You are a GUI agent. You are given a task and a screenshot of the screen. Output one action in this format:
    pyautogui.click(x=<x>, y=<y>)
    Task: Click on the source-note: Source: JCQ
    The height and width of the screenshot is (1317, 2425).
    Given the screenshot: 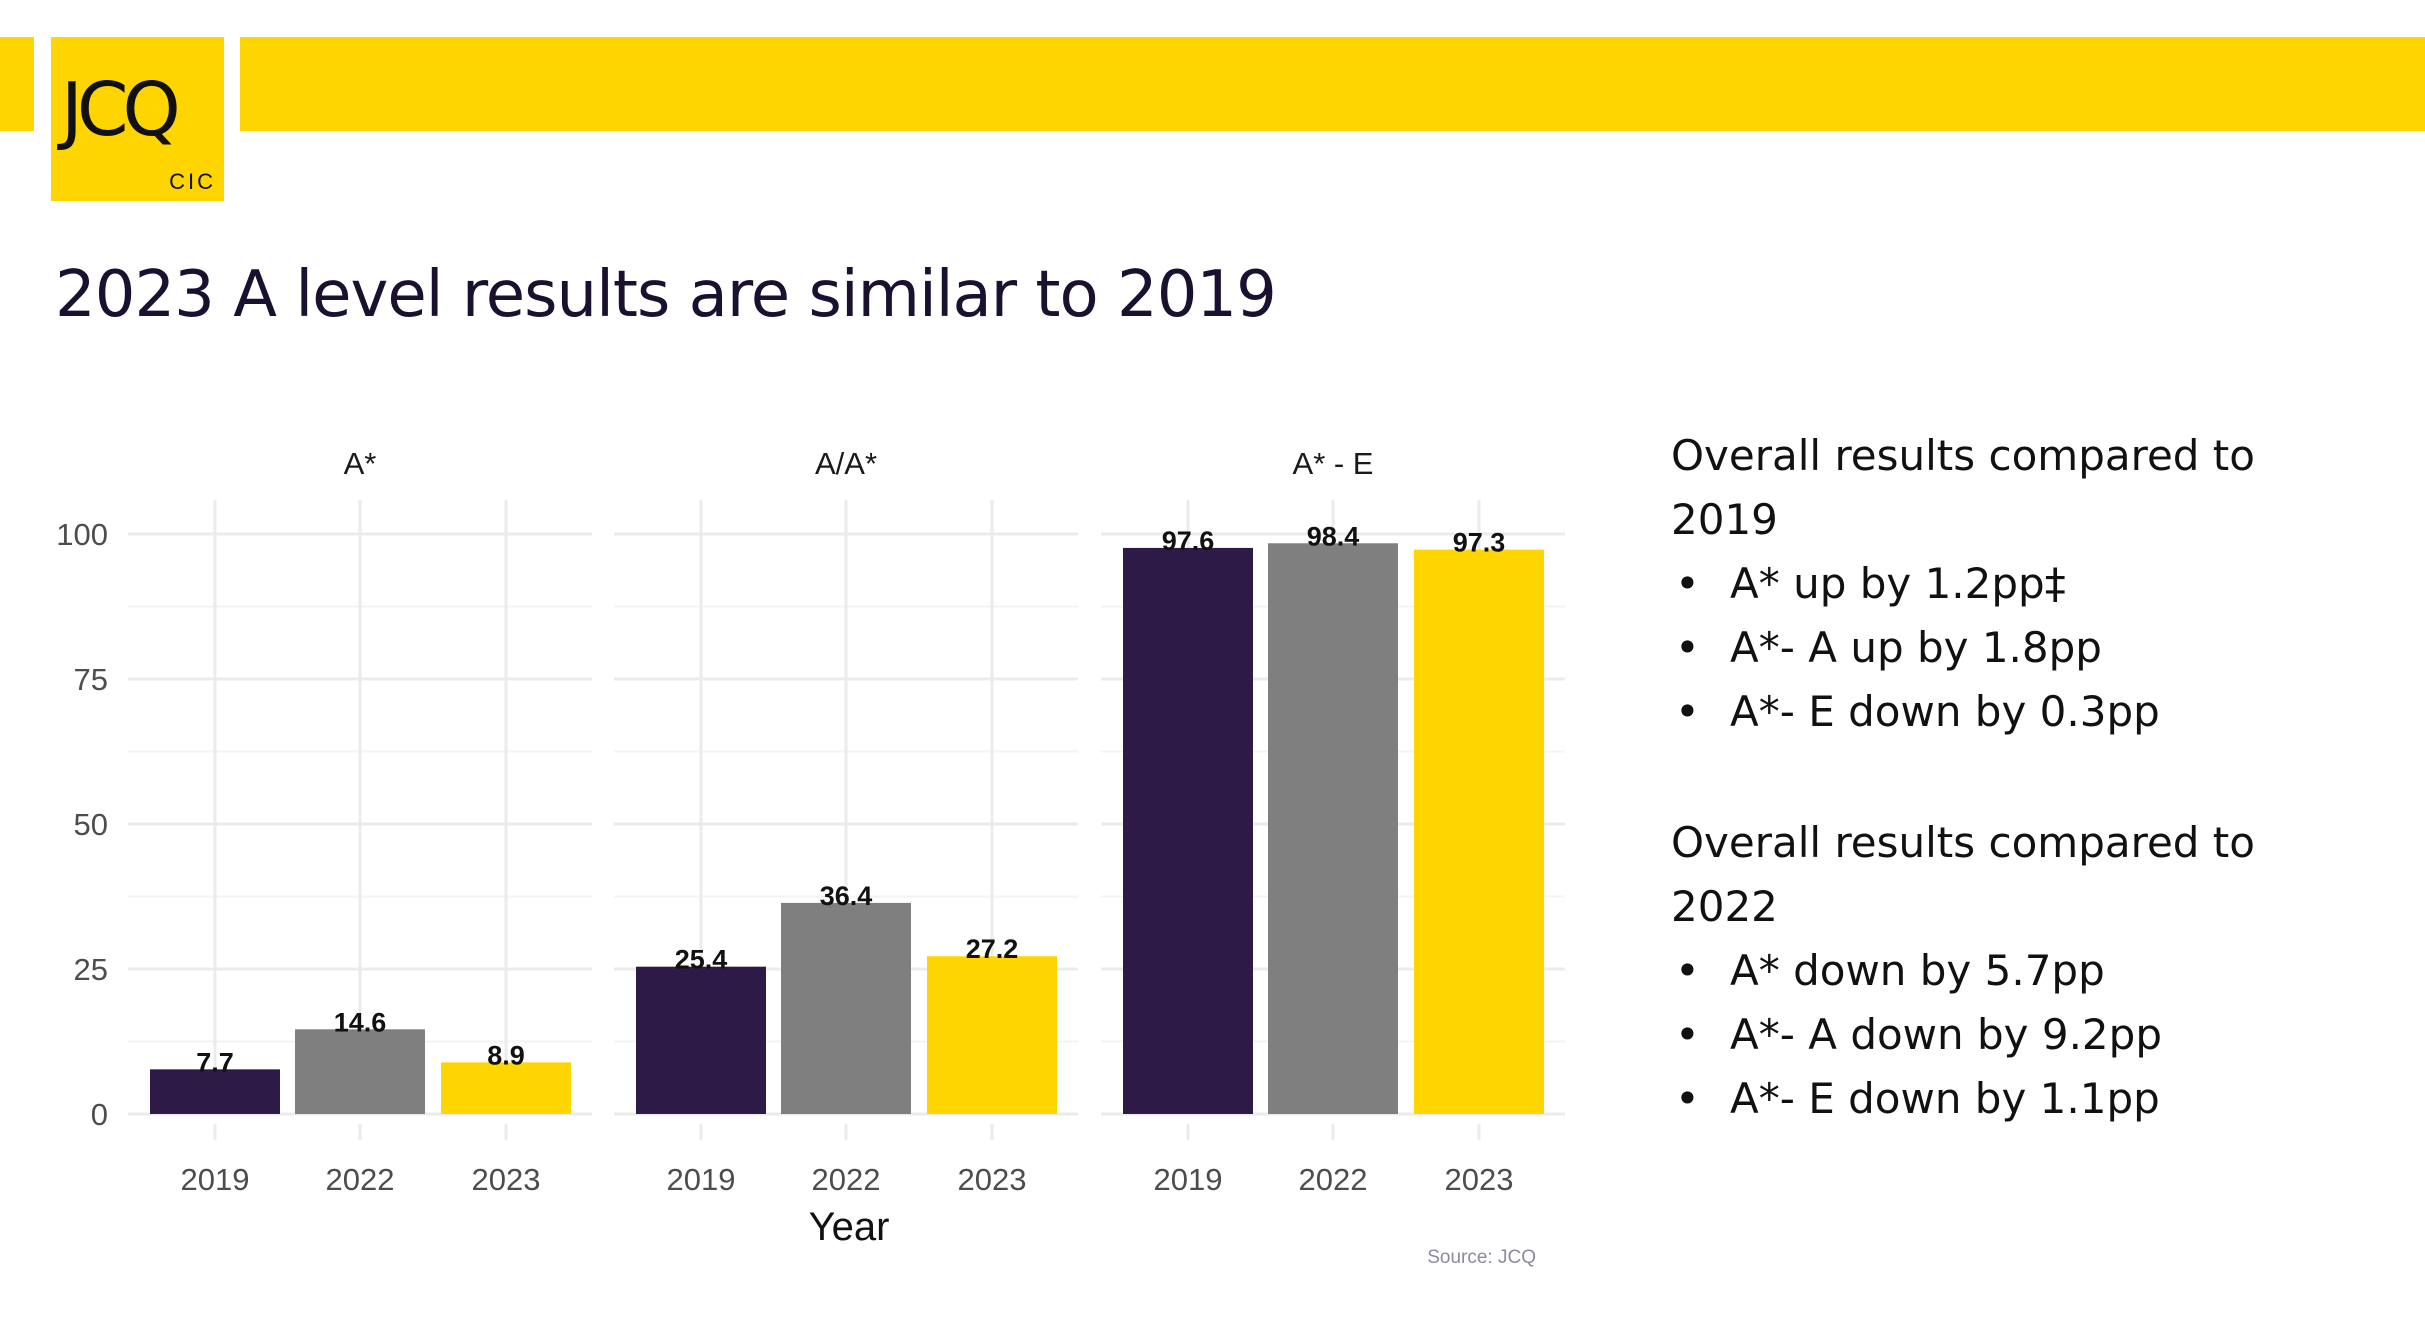 What is the action you would take?
    pyautogui.click(x=1481, y=1257)
    